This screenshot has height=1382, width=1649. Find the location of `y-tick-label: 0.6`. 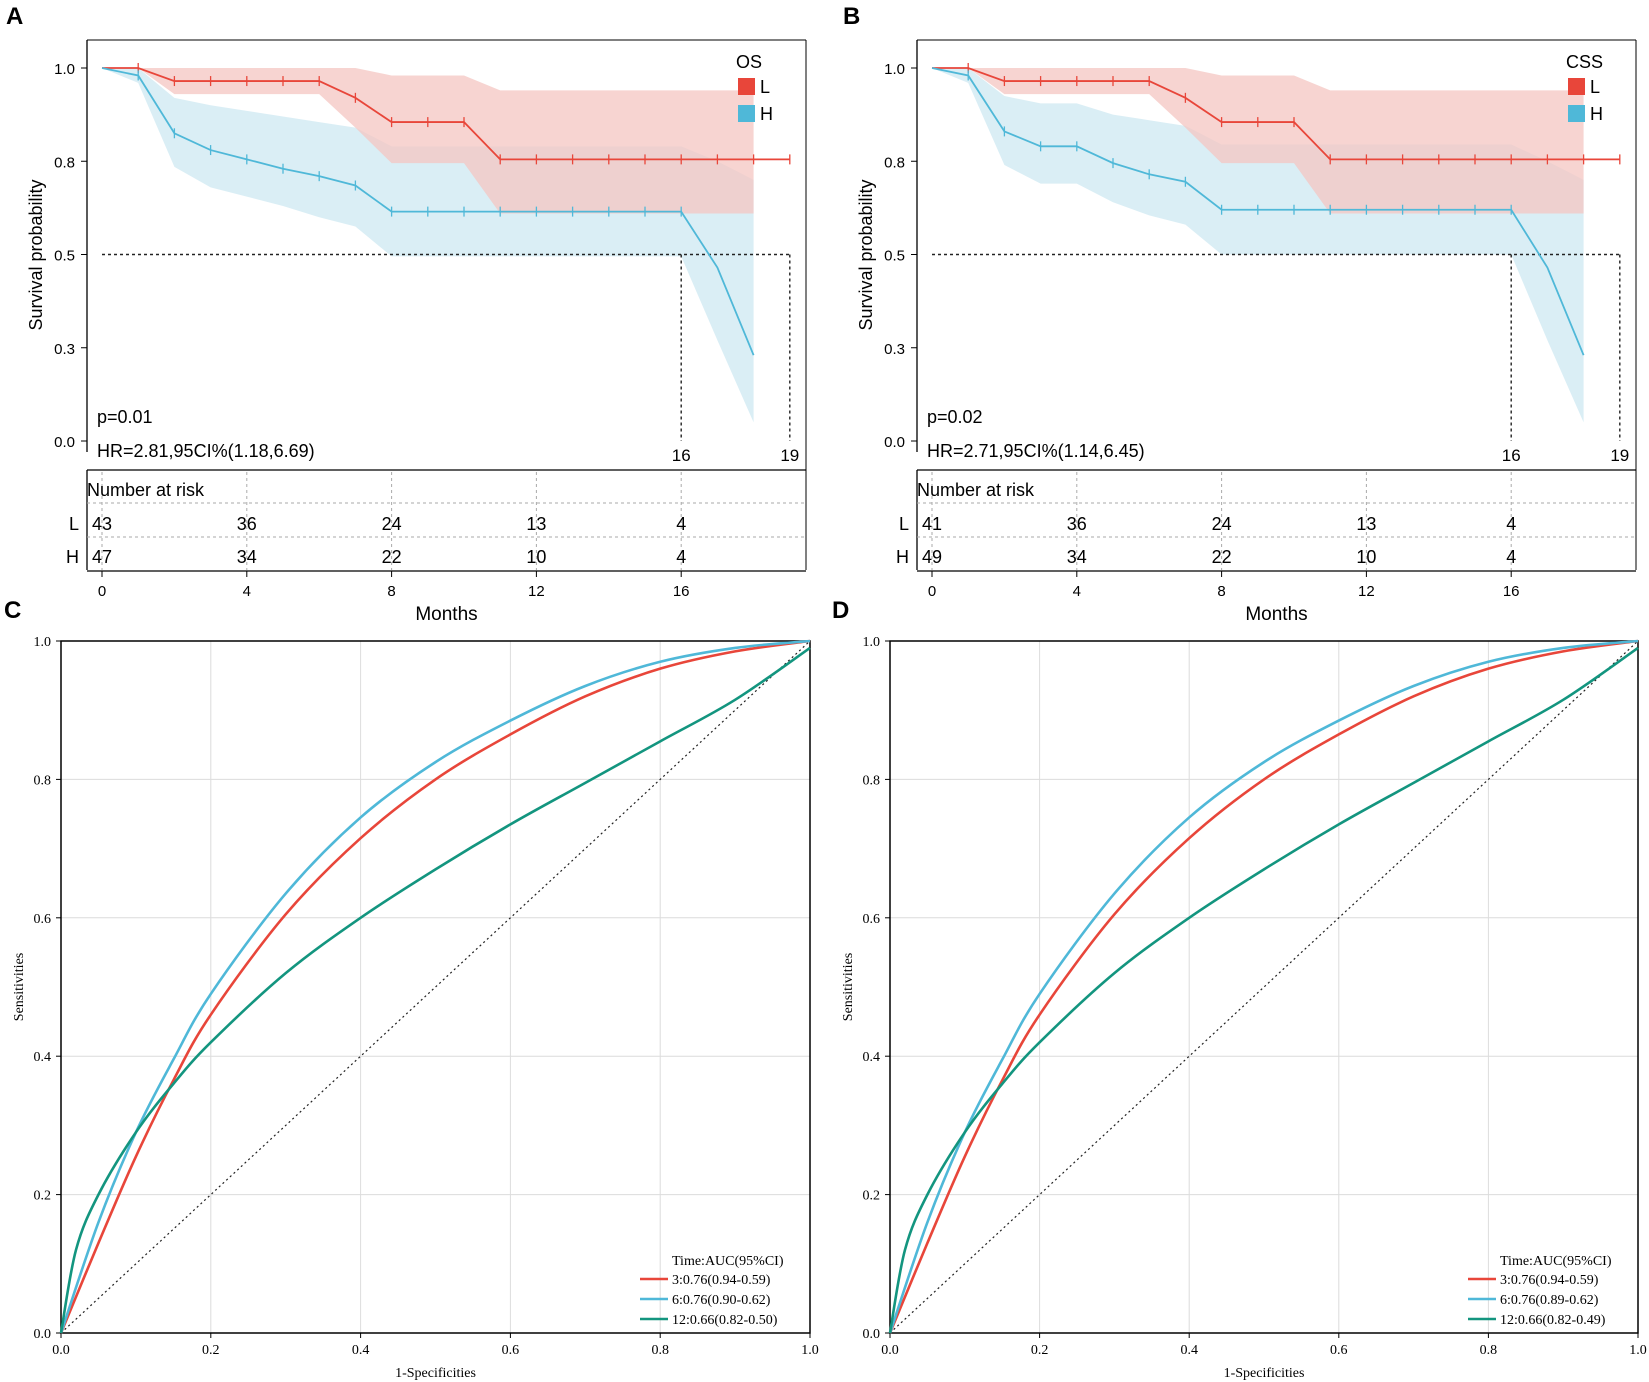

y-tick-label: 0.6 is located at coordinates (872, 919).